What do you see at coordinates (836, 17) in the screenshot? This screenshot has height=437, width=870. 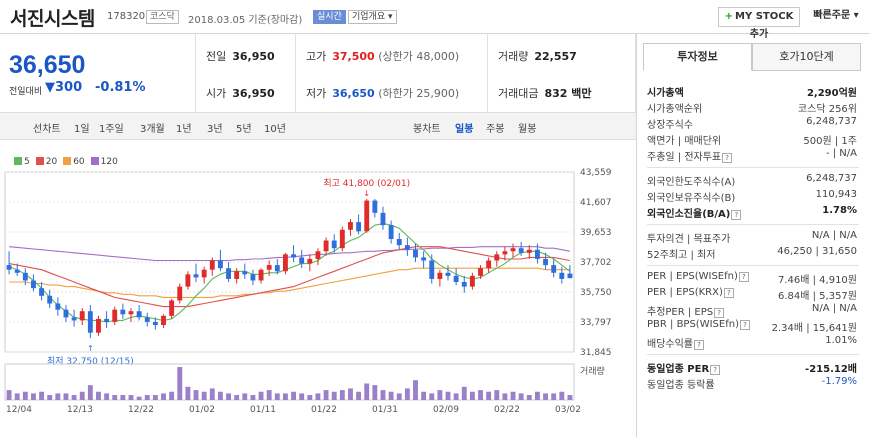 I see `quick-order-button: 빠른주문 ▾` at bounding box center [836, 17].